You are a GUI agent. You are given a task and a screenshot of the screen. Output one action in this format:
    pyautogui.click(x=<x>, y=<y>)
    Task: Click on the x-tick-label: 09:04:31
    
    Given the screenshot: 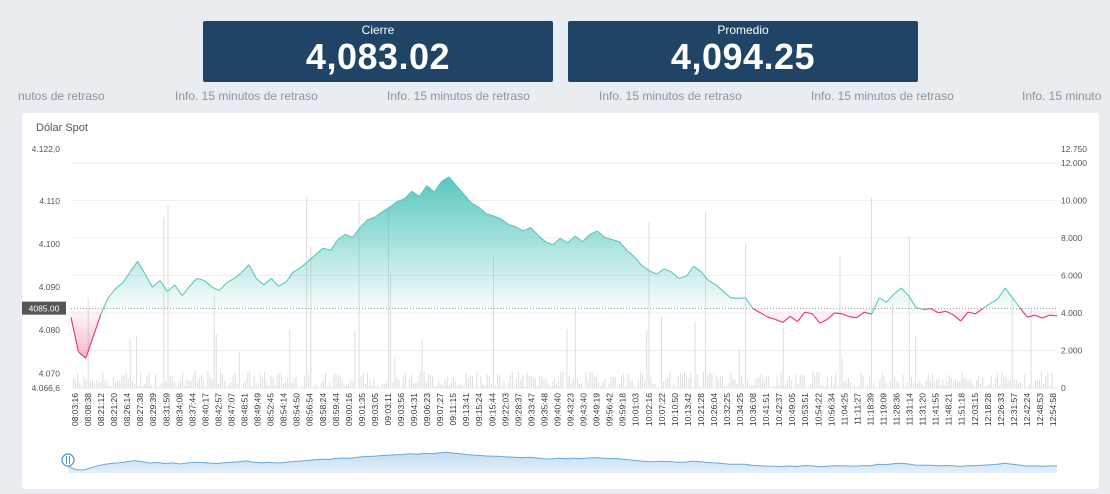 What is the action you would take?
    pyautogui.click(x=414, y=409)
    